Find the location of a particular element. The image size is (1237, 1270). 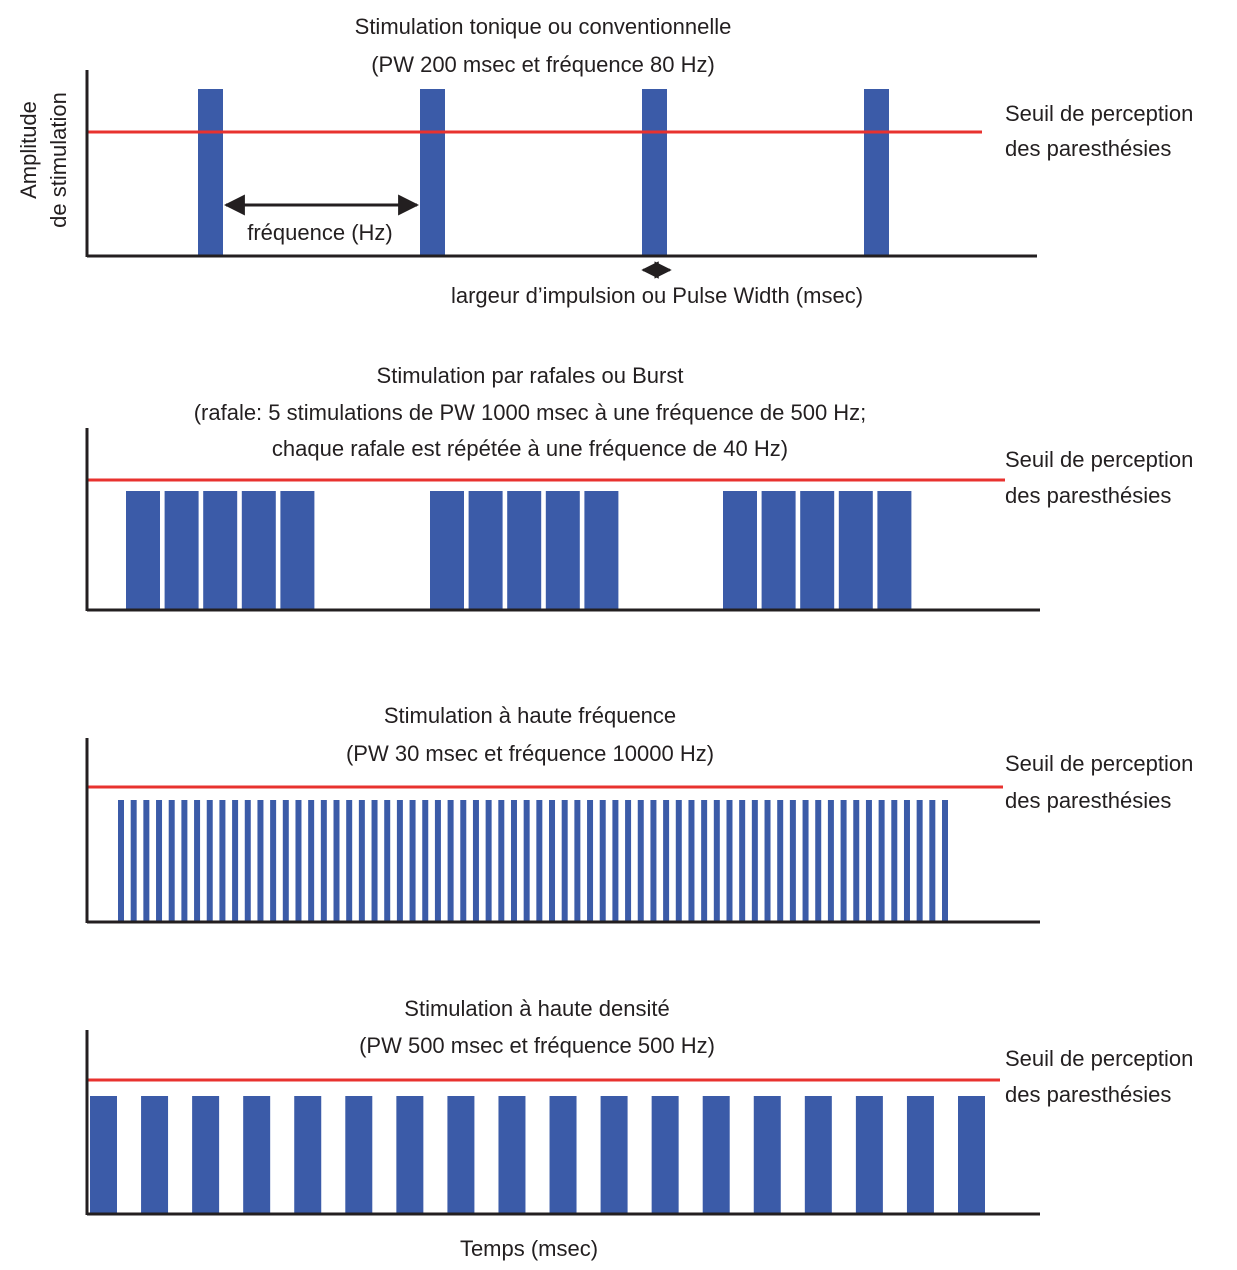

panel-subtitle: (PW 30 msec et fréquence 10000 Hz) is located at coordinates (530, 753).